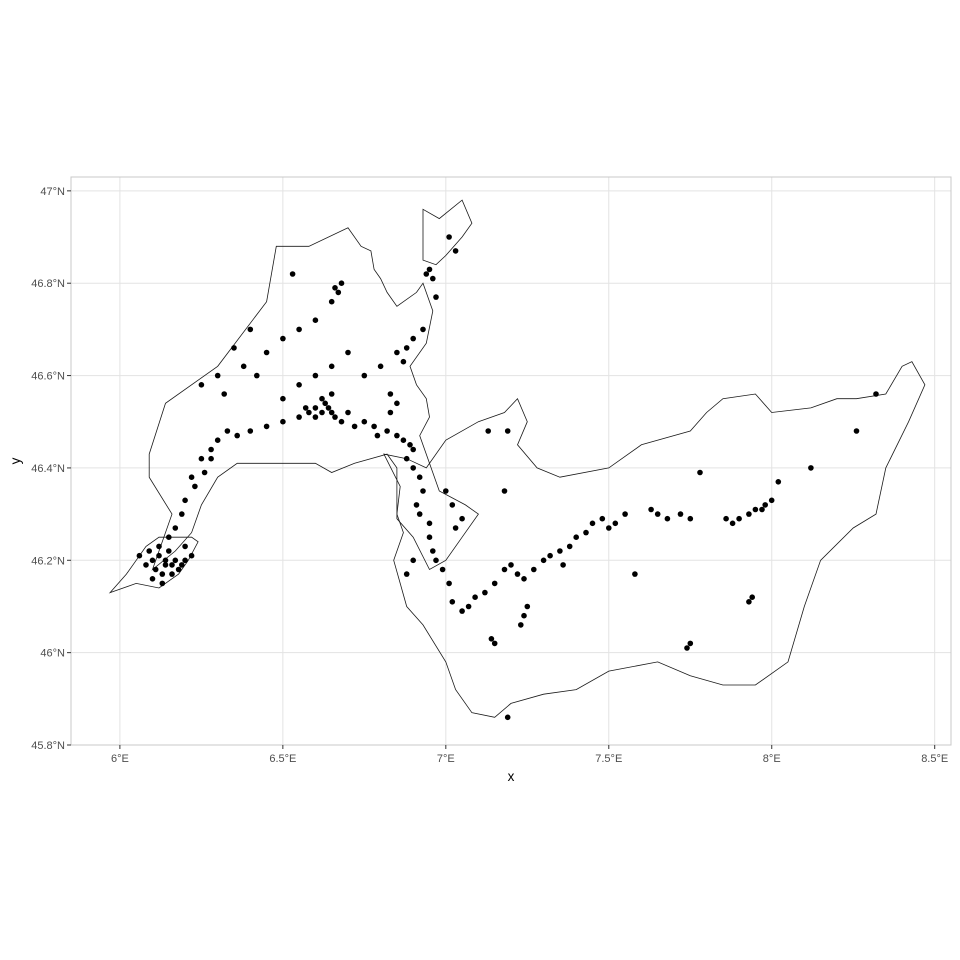 This screenshot has height=960, width=960. Describe the element at coordinates (511, 776) in the screenshot. I see `x-axis-title: x` at that location.